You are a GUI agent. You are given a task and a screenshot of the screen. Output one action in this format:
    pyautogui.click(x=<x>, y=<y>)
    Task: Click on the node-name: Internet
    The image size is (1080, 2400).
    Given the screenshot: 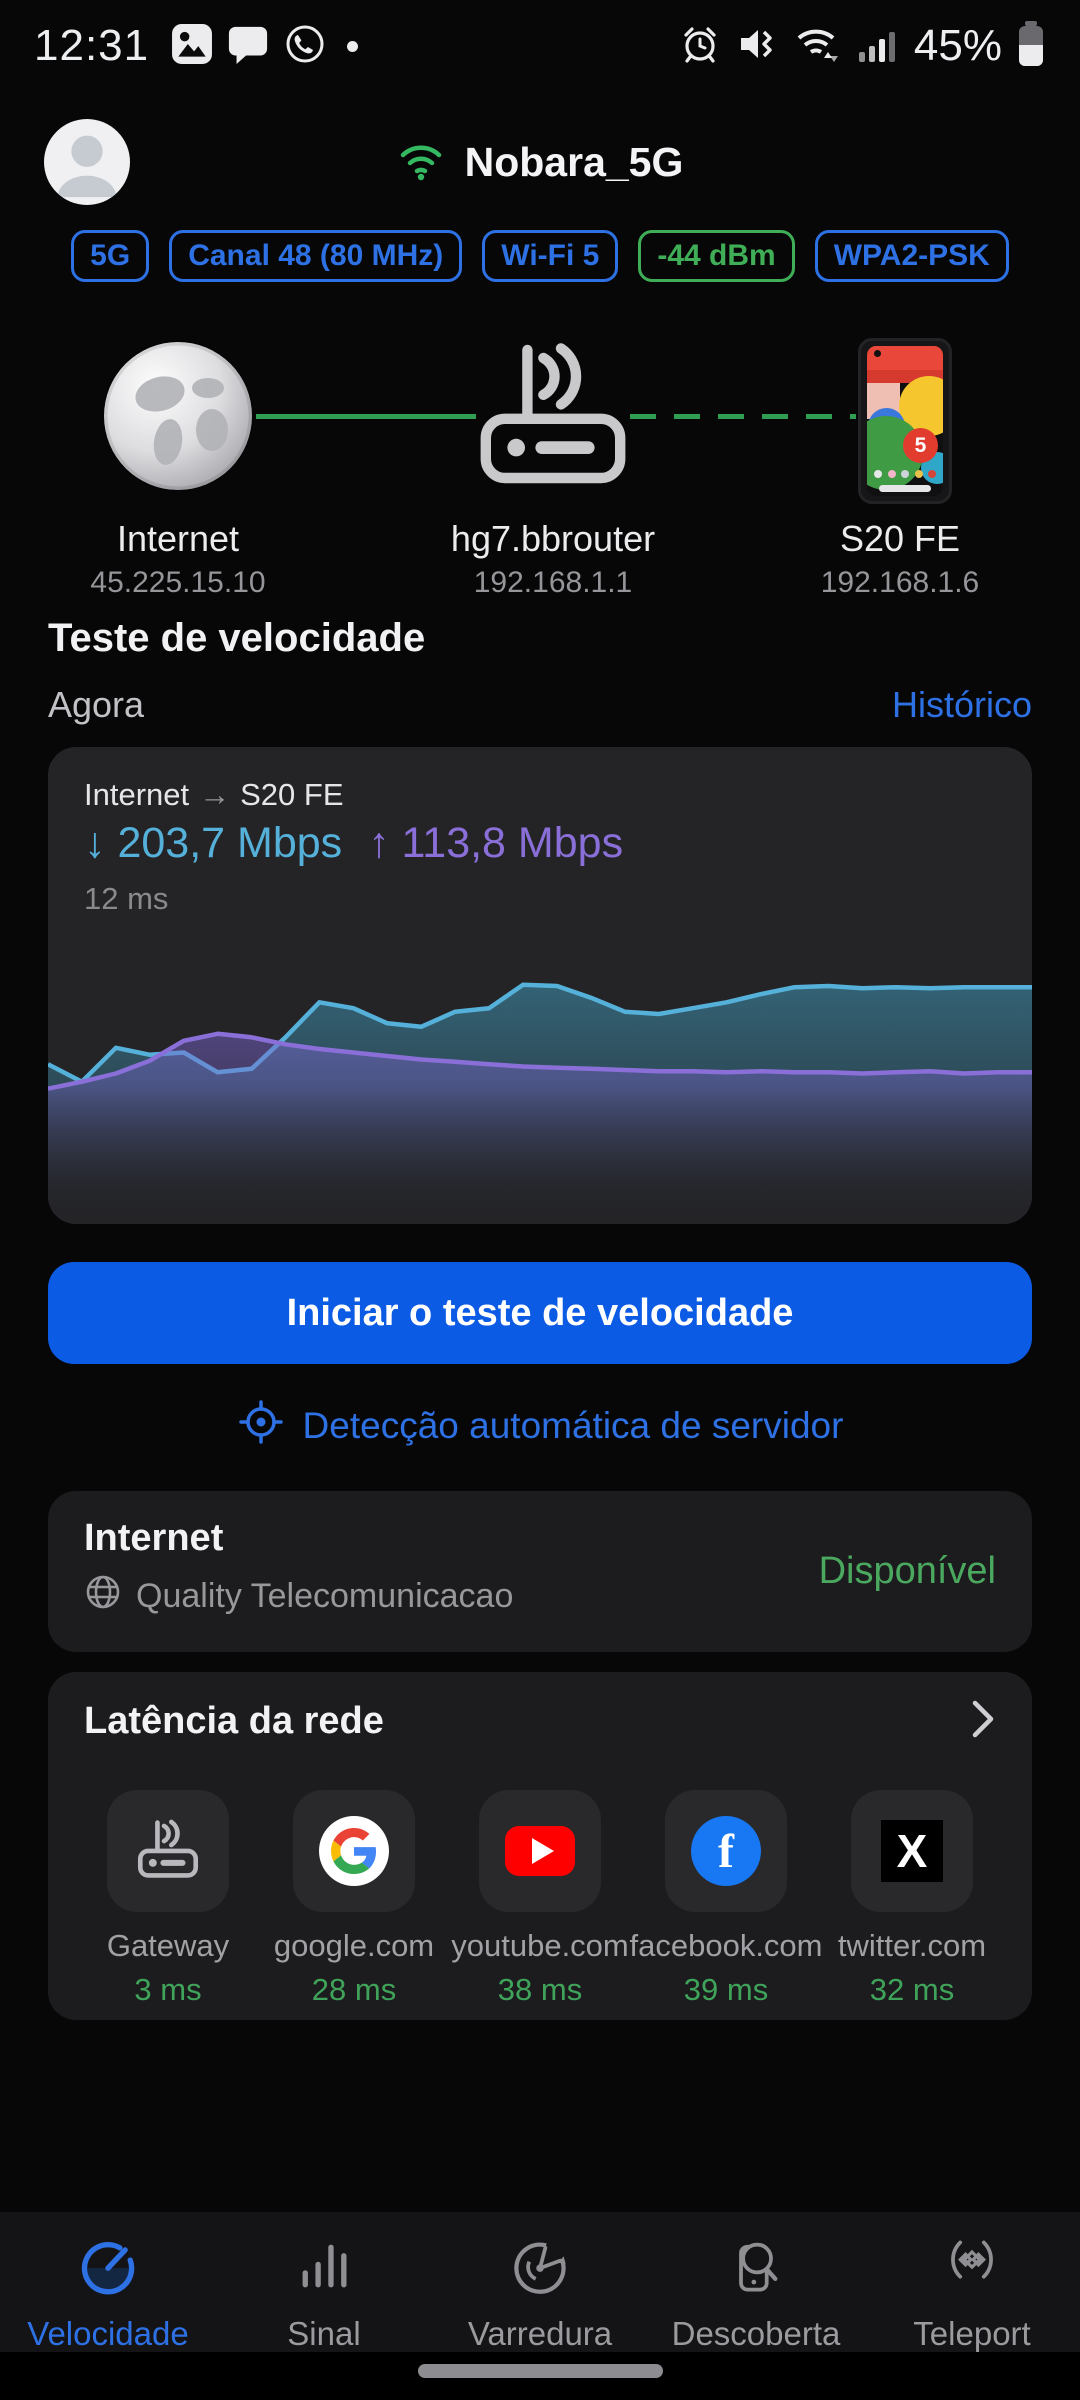 What is the action you would take?
    pyautogui.click(x=178, y=538)
    